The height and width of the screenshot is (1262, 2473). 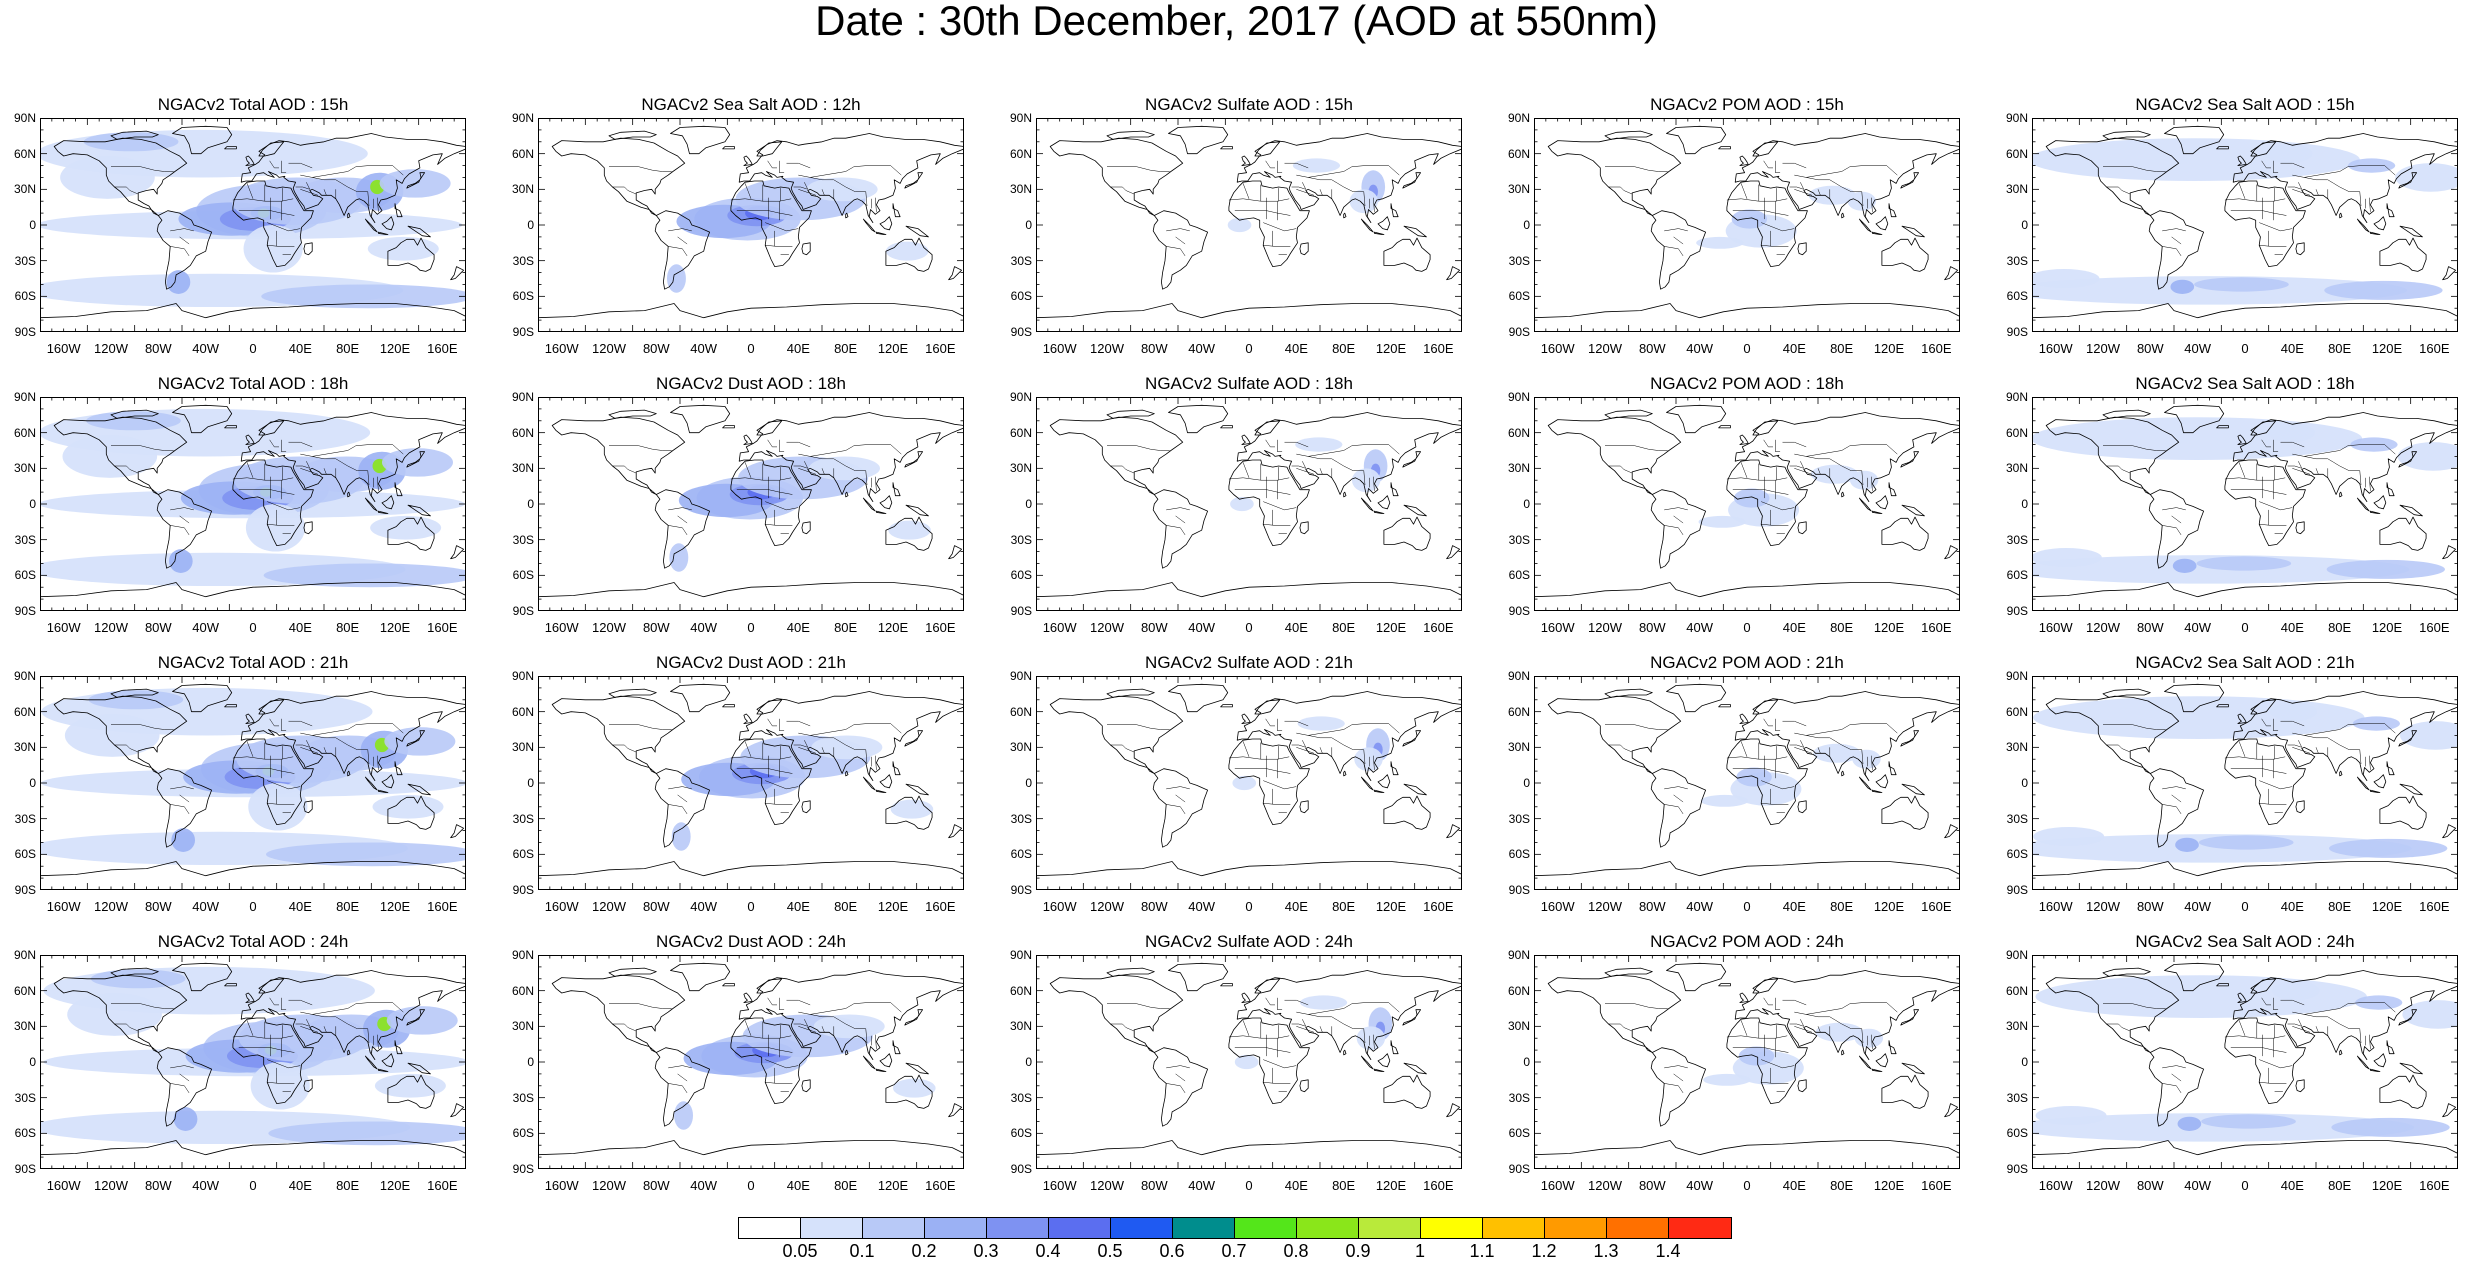 I want to click on panel-title: NGACv2 Dust AOD : 24h, so click(x=751, y=941).